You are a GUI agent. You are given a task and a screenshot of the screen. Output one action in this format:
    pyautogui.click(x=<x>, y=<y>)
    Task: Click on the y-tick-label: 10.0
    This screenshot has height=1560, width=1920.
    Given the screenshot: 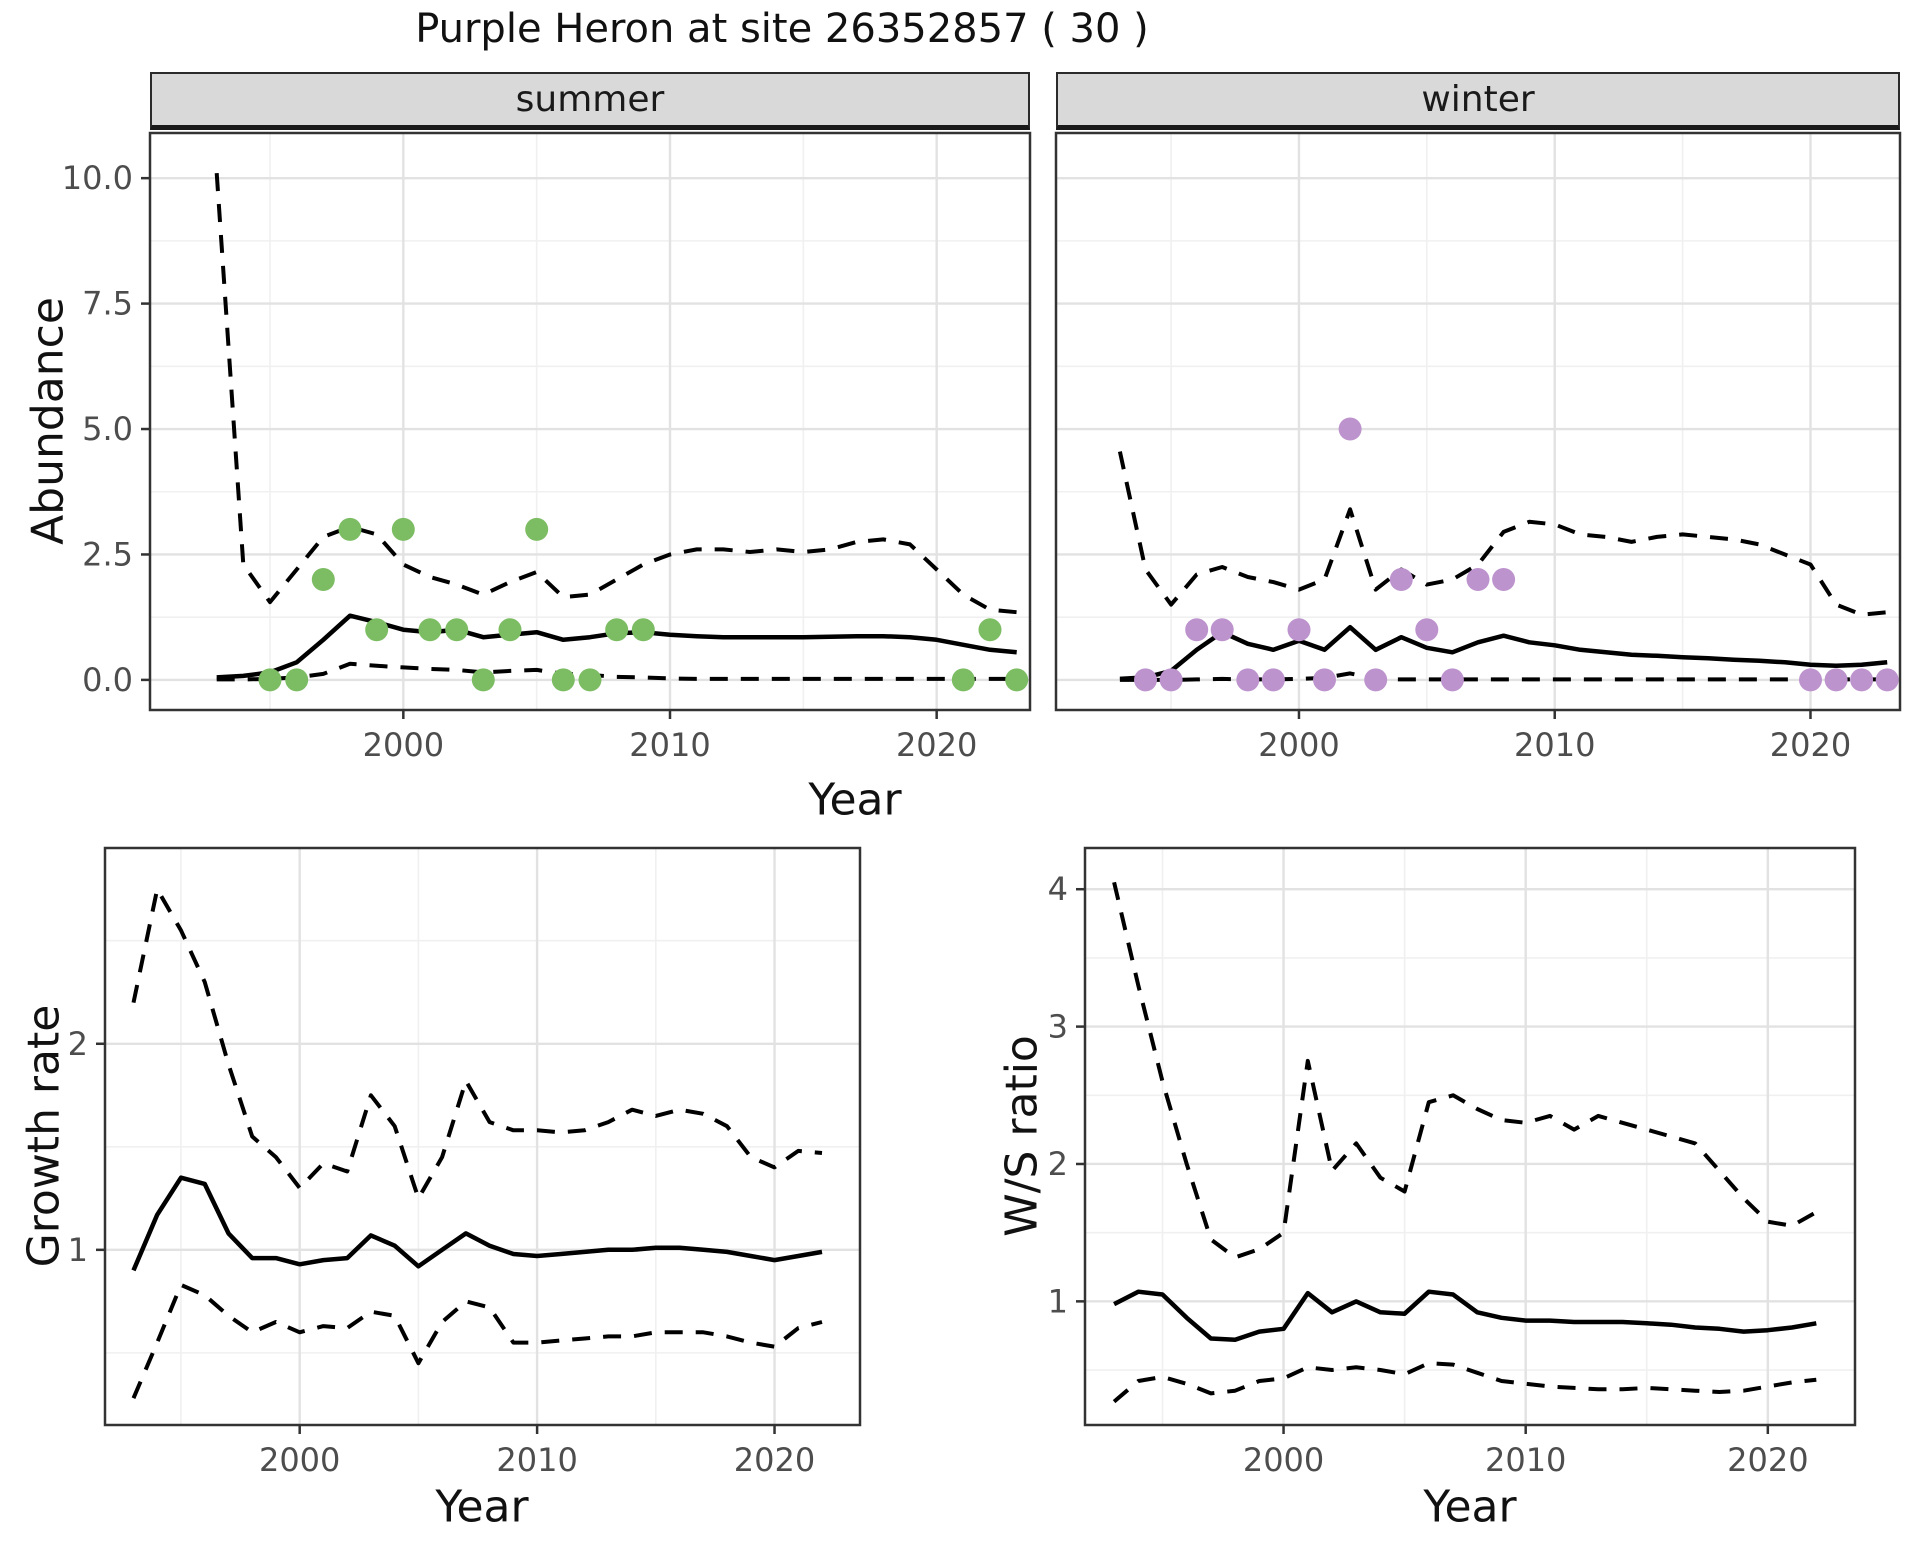 What is the action you would take?
    pyautogui.click(x=97, y=178)
    